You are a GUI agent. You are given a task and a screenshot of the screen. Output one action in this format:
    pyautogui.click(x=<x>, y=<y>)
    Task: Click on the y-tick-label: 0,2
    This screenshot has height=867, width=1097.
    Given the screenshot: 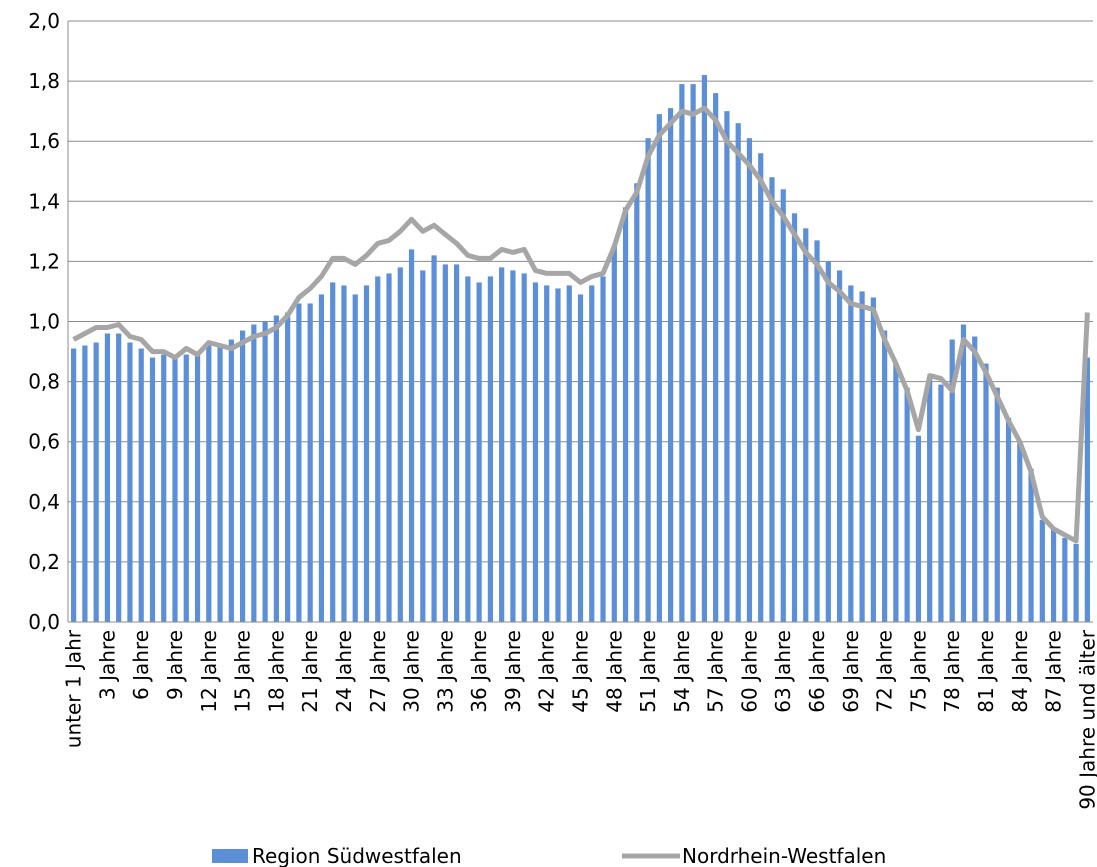 What is the action you would take?
    pyautogui.click(x=44, y=562)
    